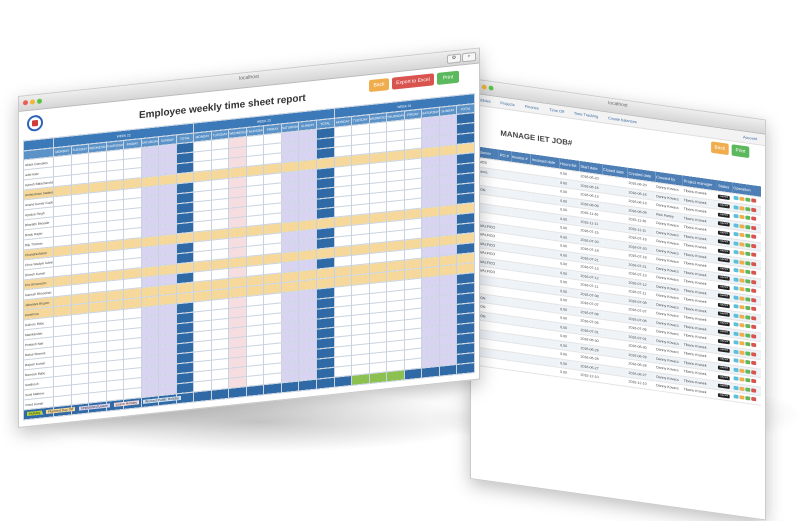 The image size is (800, 521). Describe the element at coordinates (720, 148) in the screenshot. I see `job-back-button: Back` at that location.